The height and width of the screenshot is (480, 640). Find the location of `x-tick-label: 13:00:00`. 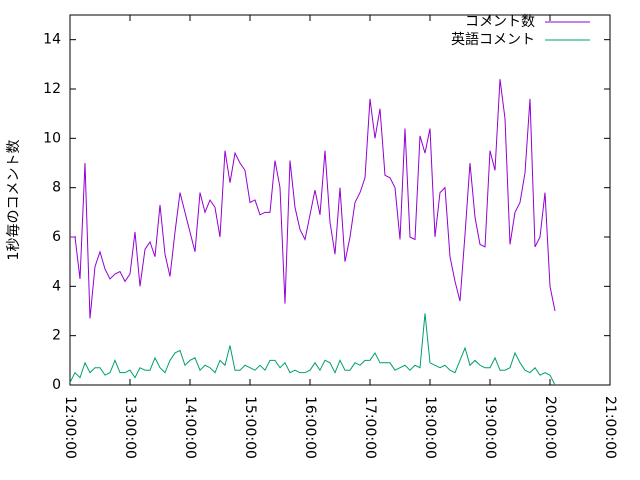

x-tick-label: 13:00:00 is located at coordinates (130, 427).